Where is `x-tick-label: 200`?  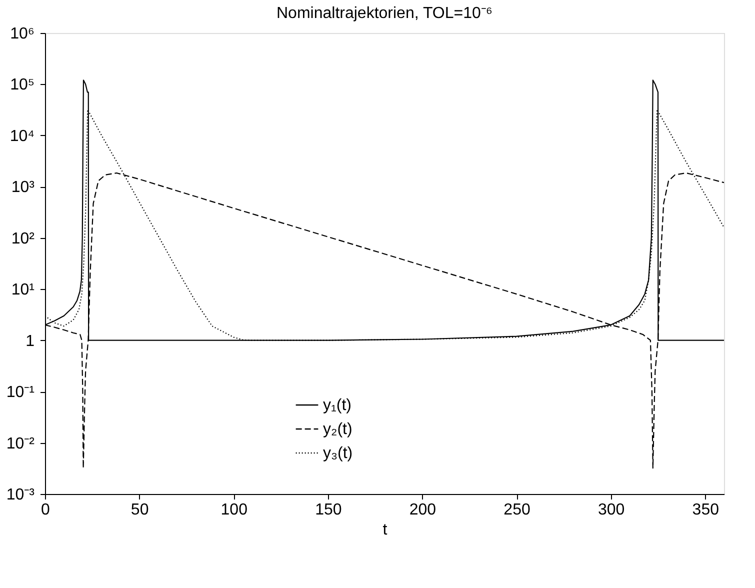
x-tick-label: 200 is located at coordinates (422, 510).